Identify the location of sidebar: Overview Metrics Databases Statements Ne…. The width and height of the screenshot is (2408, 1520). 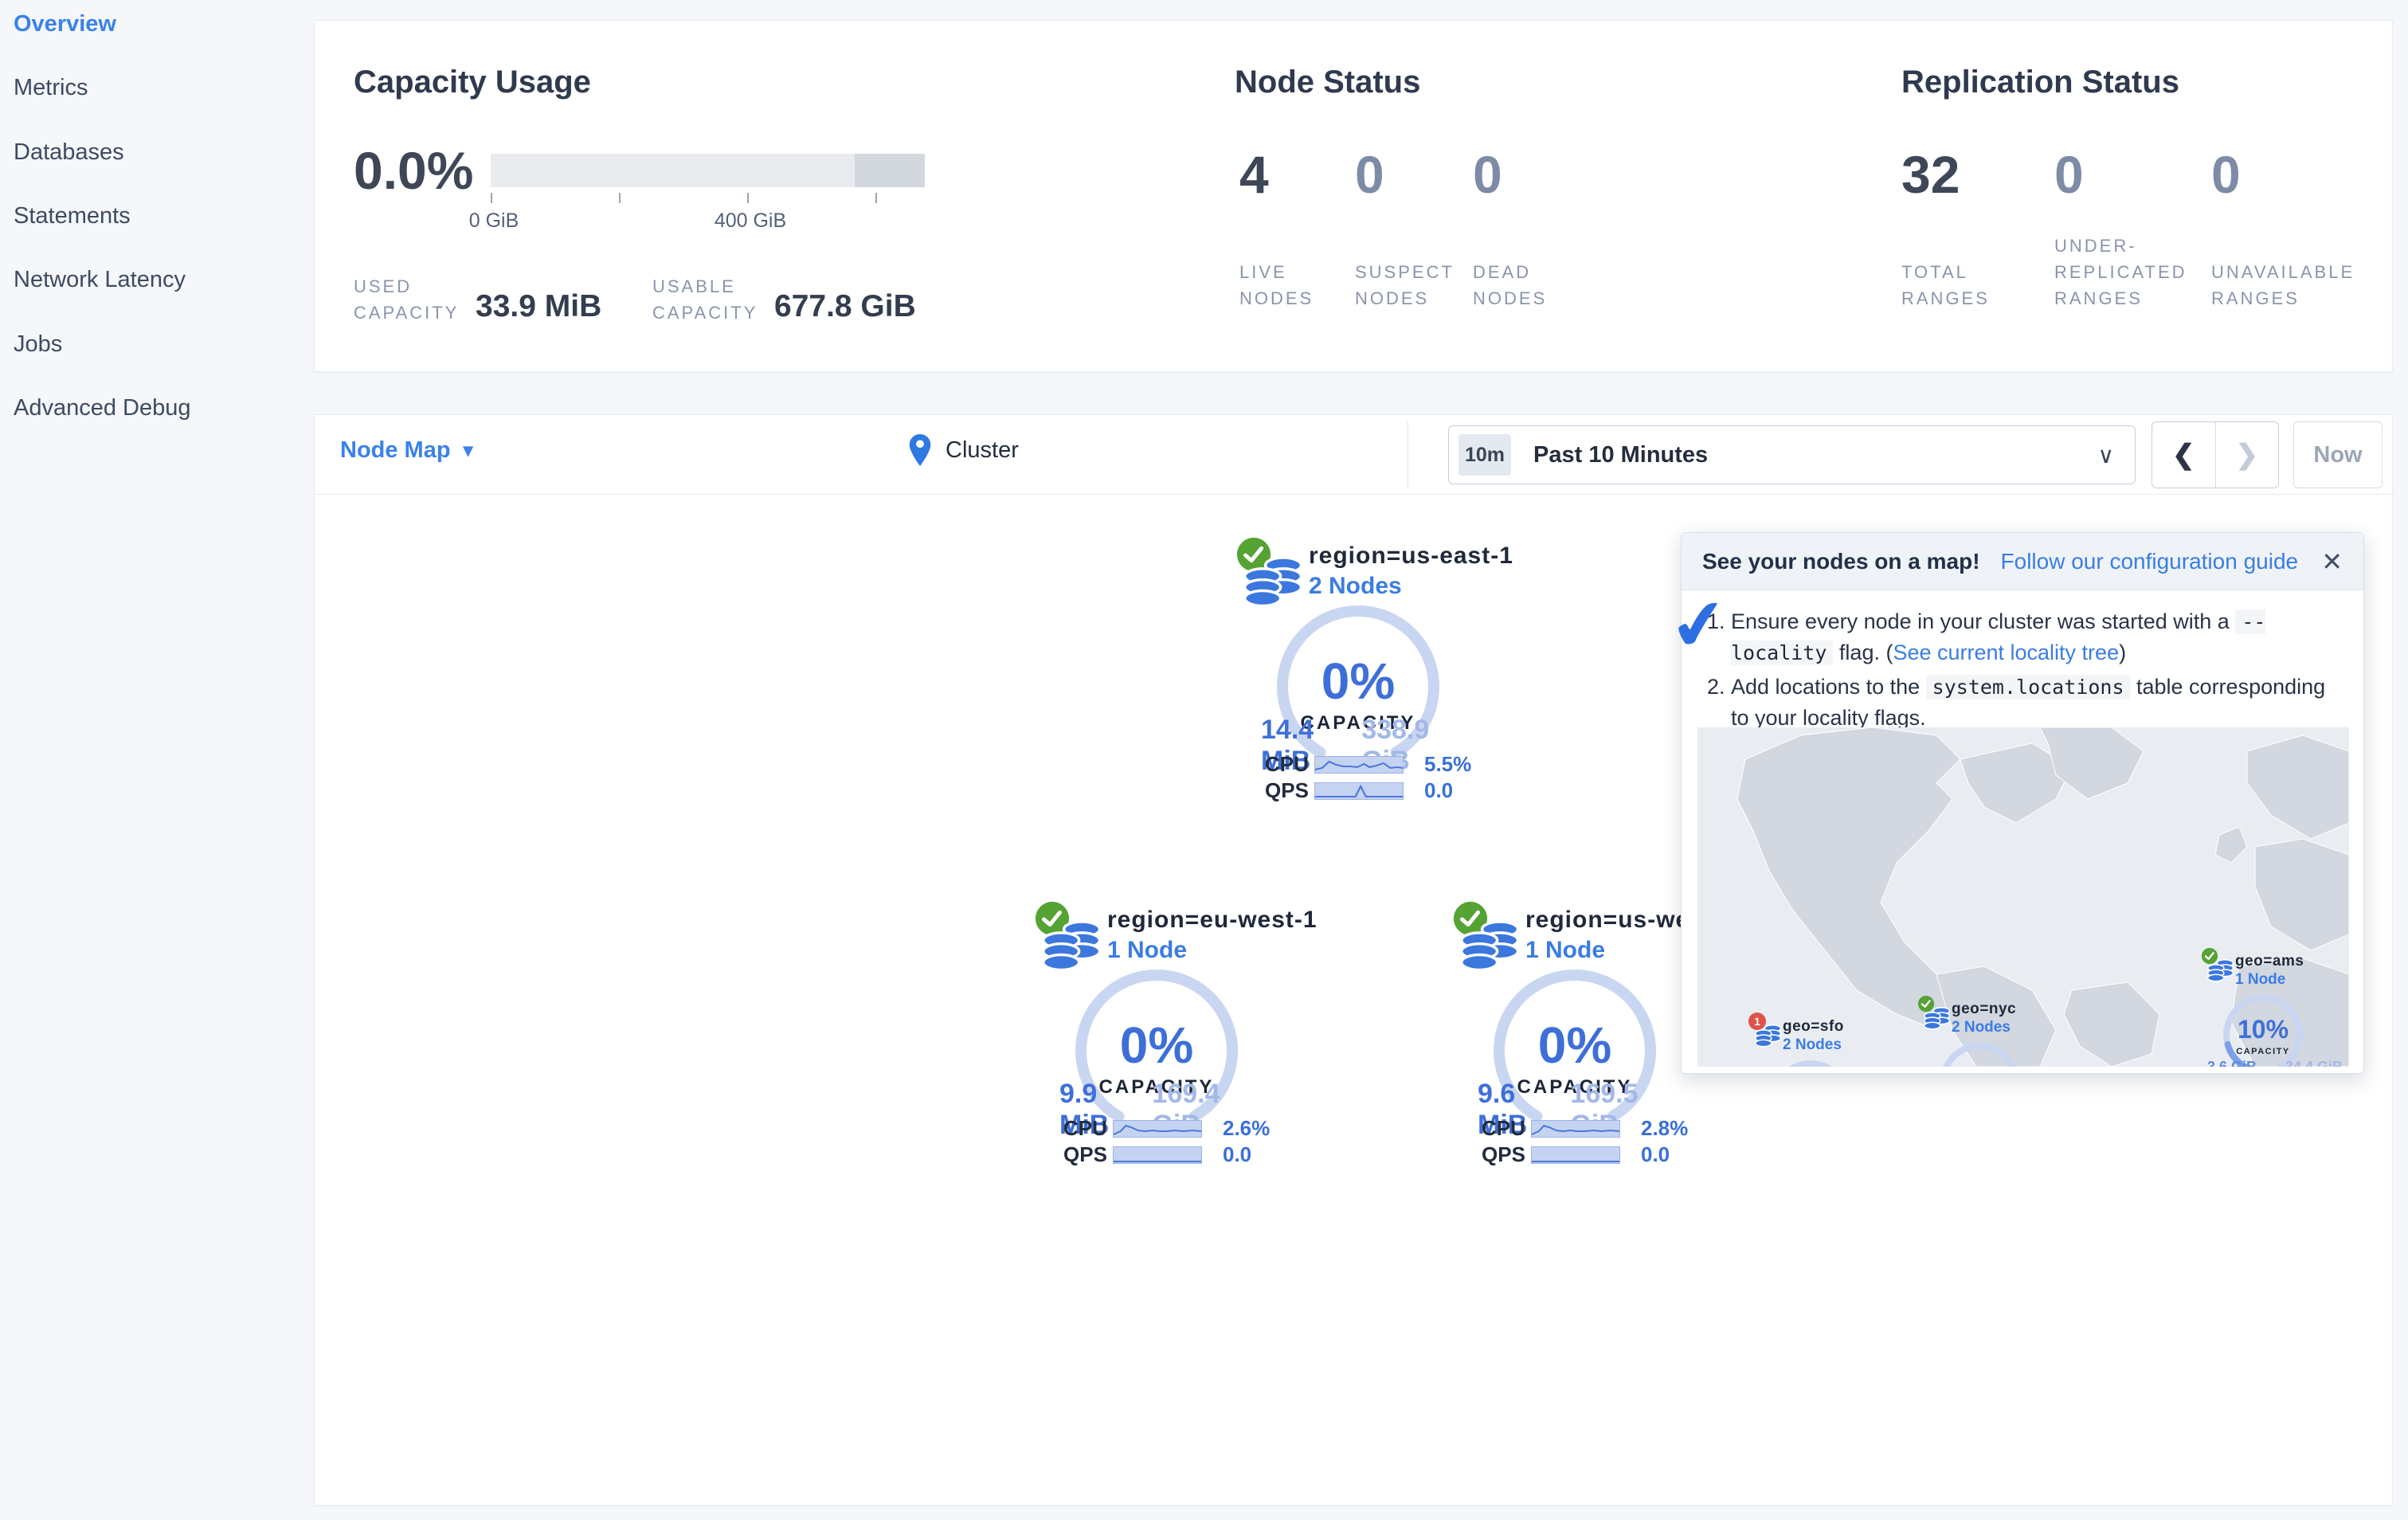
(157, 760).